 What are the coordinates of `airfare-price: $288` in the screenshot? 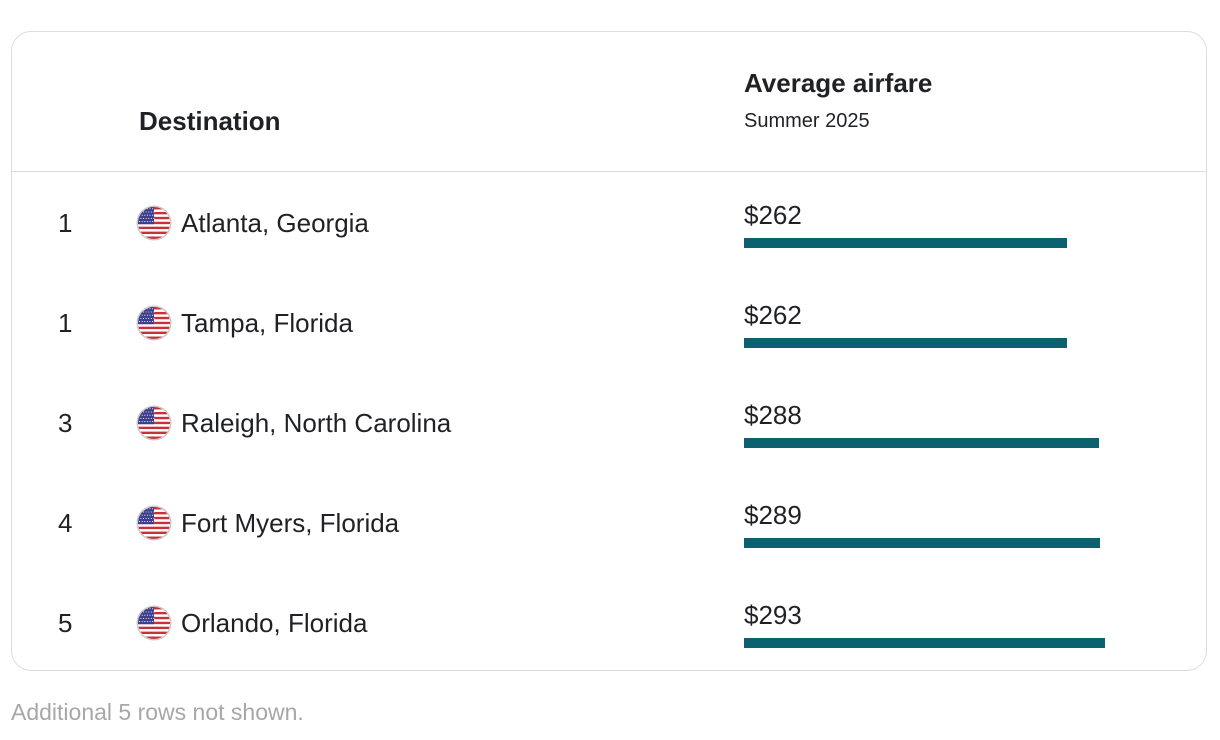 It's located at (773, 415).